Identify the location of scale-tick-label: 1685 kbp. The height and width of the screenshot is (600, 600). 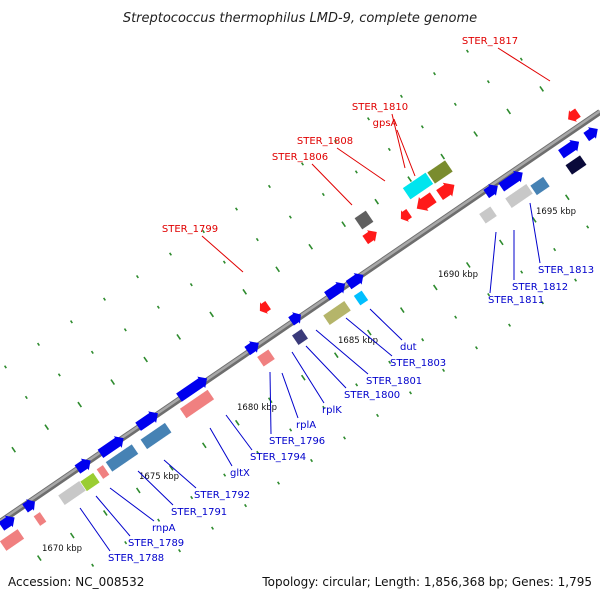
(358, 341).